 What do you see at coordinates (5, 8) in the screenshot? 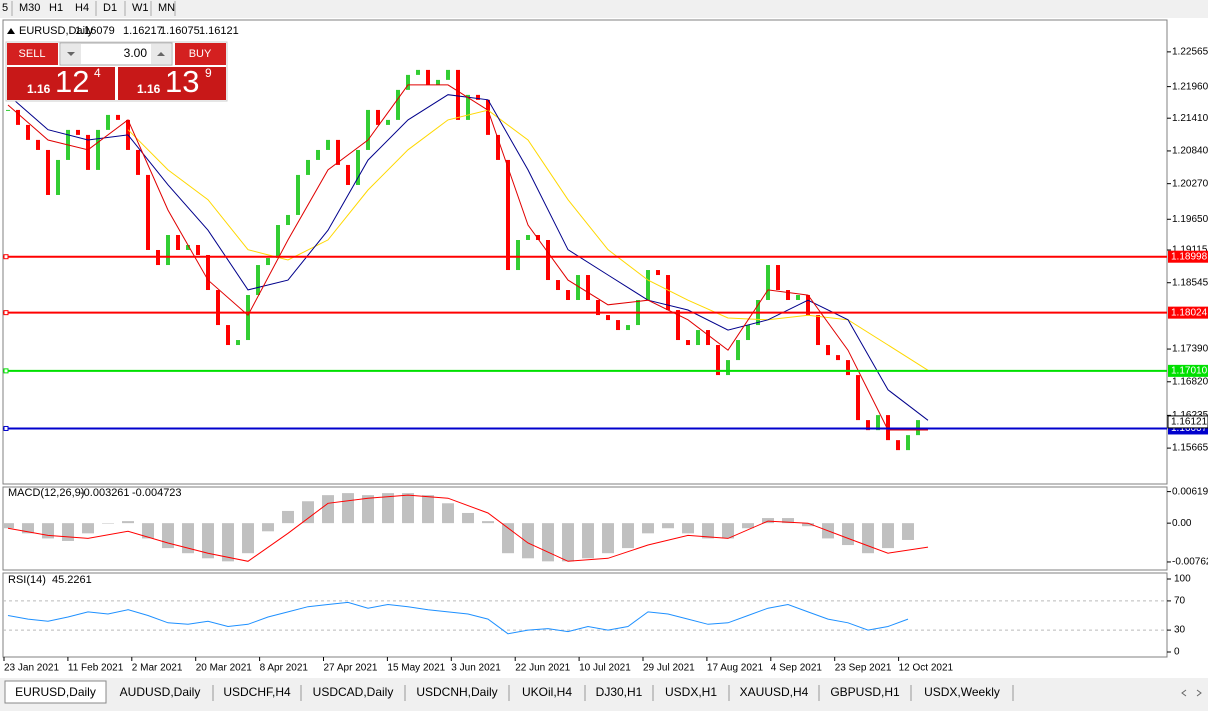
I see `period-button: 5` at bounding box center [5, 8].